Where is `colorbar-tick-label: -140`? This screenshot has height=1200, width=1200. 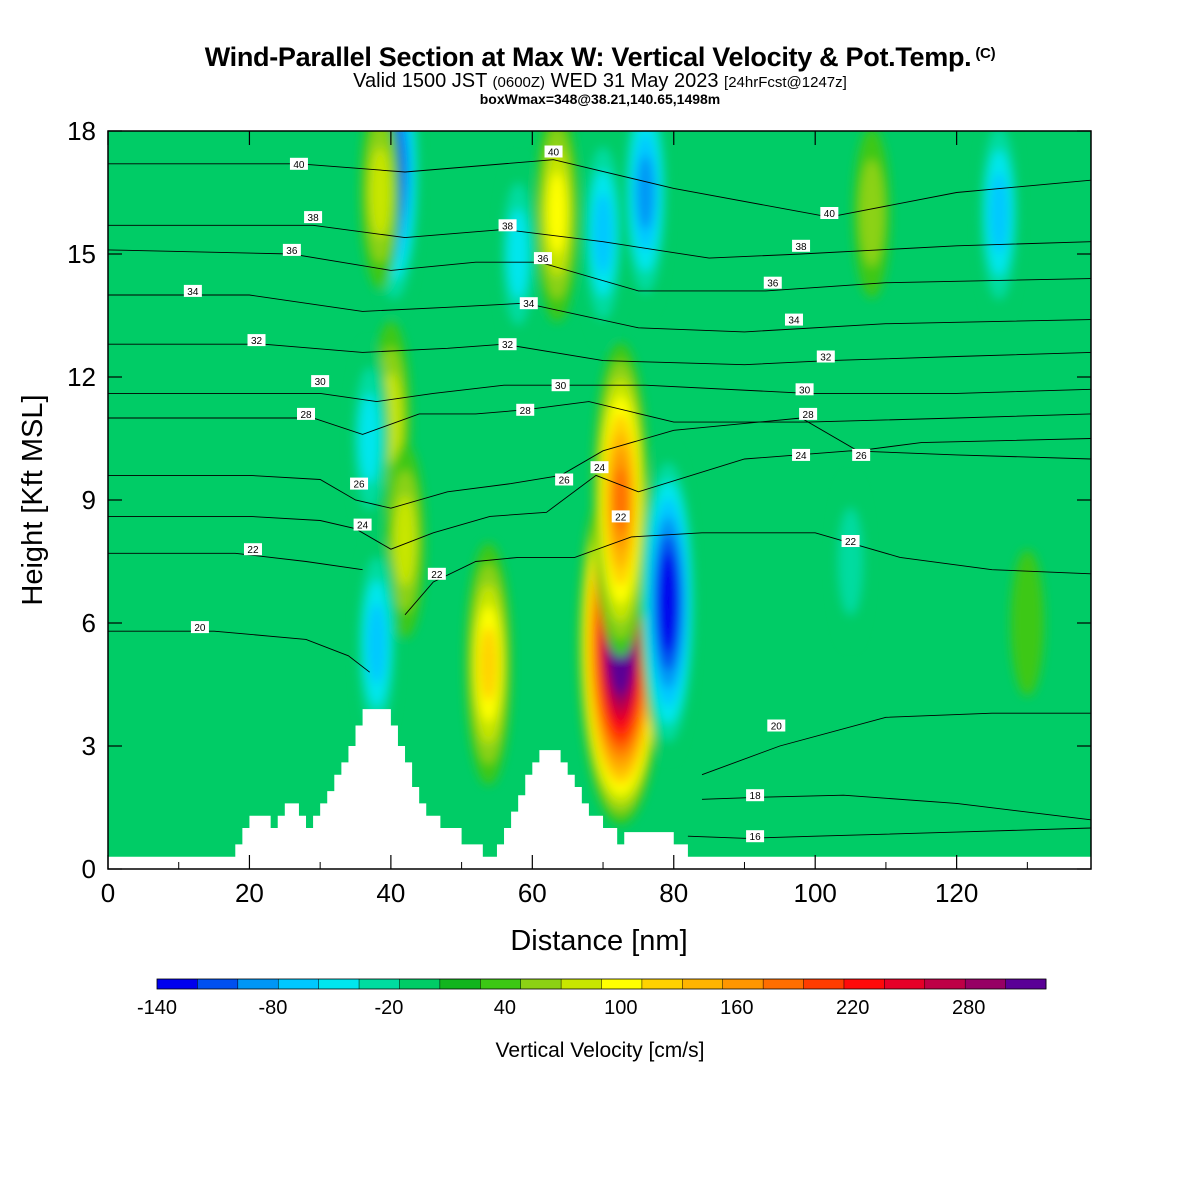 colorbar-tick-label: -140 is located at coordinates (157, 1008).